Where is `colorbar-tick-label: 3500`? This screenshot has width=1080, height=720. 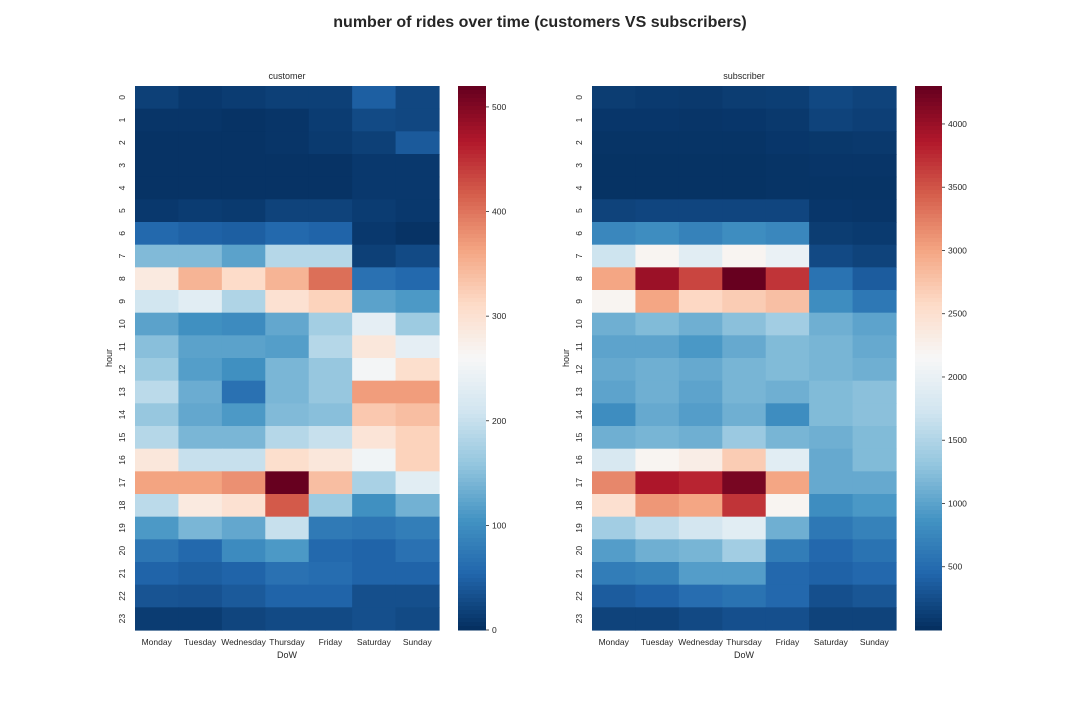
colorbar-tick-label: 3500 is located at coordinates (957, 187).